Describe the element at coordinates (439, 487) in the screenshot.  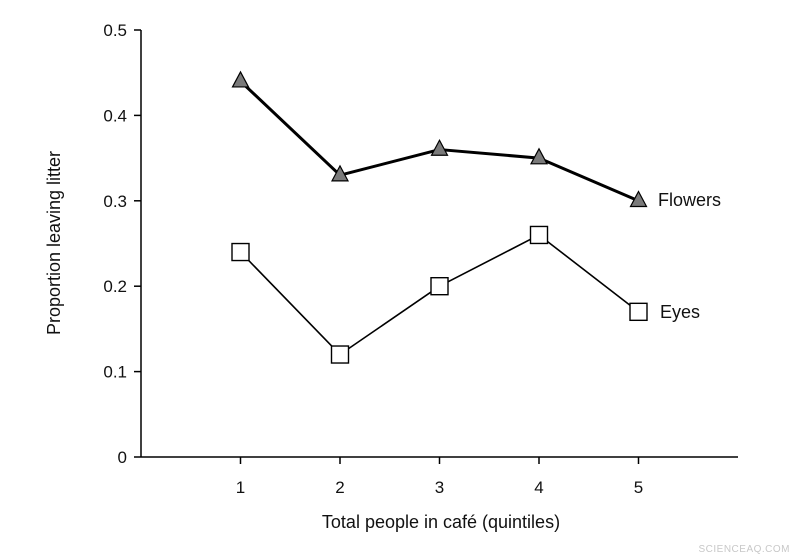
I see `x-tick-label: 3` at that location.